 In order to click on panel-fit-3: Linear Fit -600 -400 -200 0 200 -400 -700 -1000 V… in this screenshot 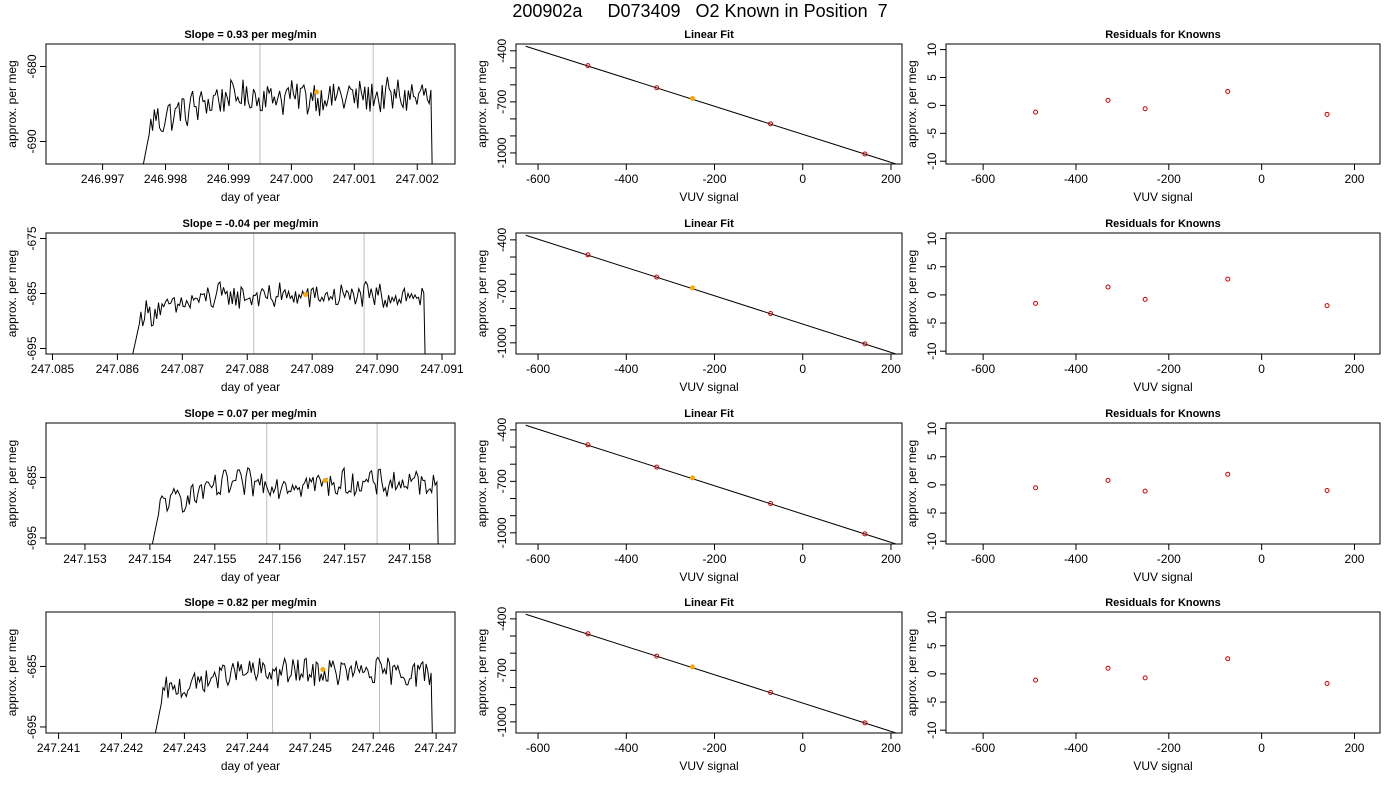, I will do `click(689, 685)`.